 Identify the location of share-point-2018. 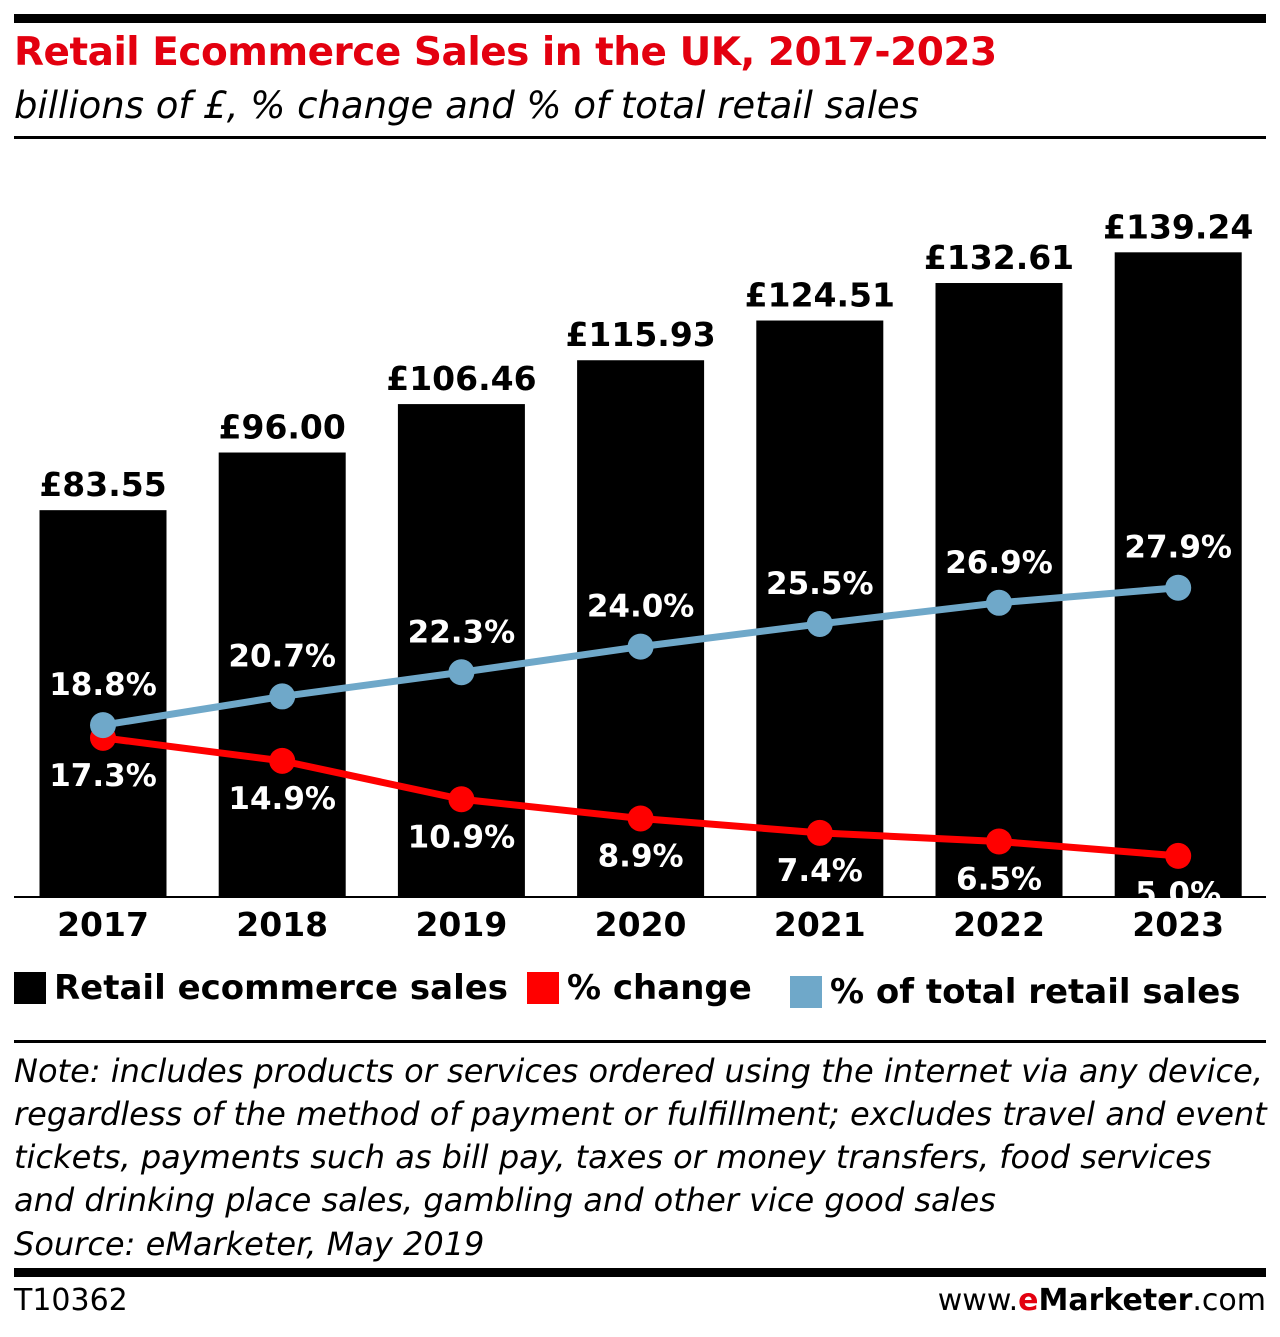
(282, 696).